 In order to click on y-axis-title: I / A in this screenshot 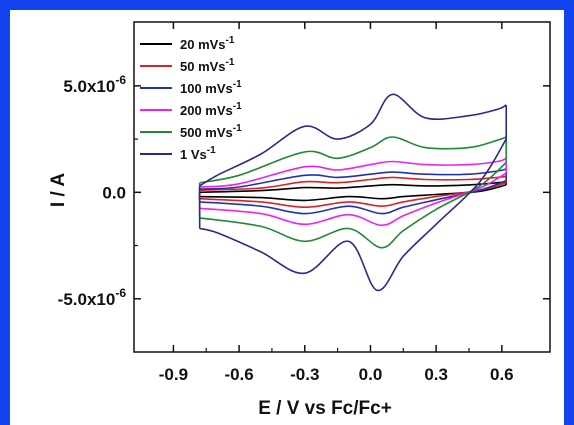, I will do `click(58, 190)`.